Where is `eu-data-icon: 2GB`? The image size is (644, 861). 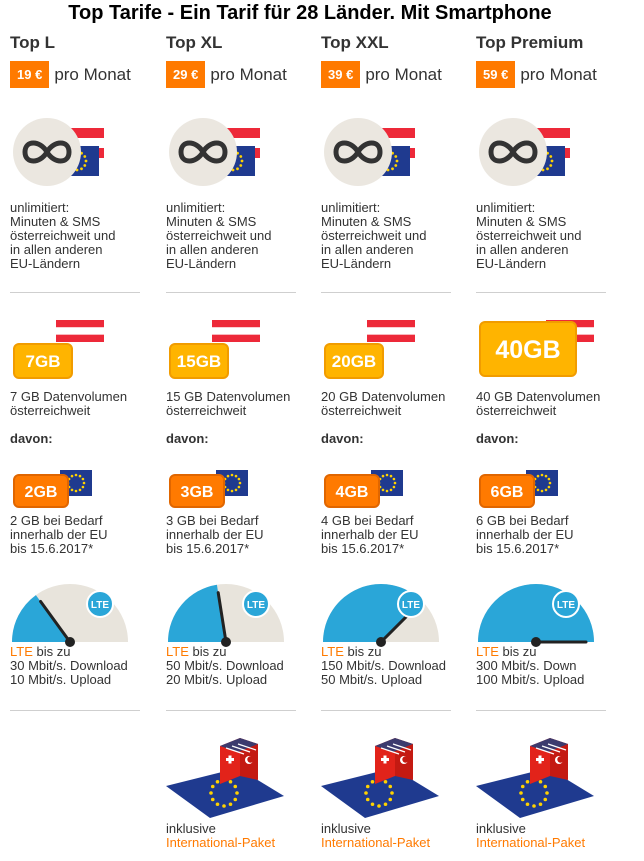 eu-data-icon: 2GB is located at coordinates (52, 489).